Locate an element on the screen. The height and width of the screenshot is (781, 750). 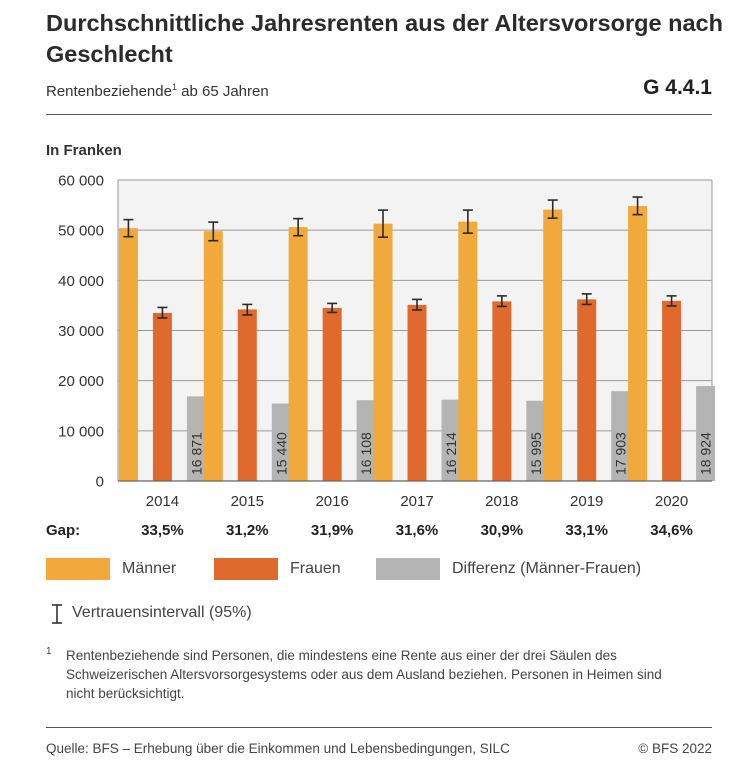
copyright-text: © BFS 2022 is located at coordinates (675, 748).